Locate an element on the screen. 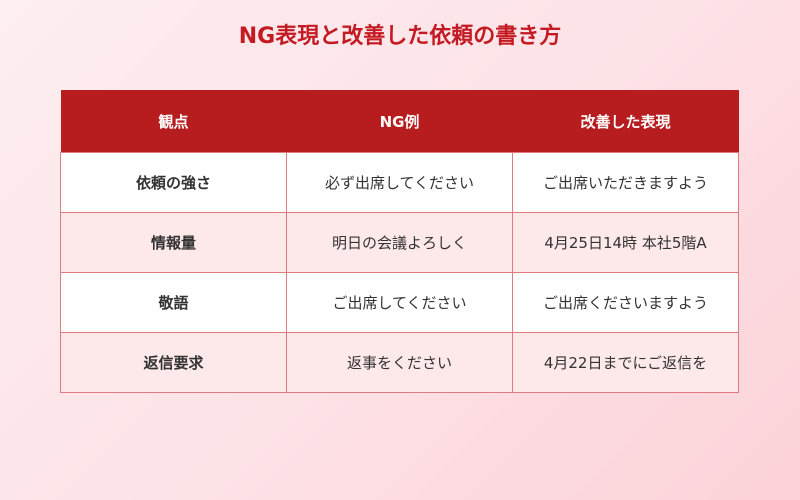 This screenshot has height=500, width=800. cell-aspect: 敬語 is located at coordinates (173, 302).